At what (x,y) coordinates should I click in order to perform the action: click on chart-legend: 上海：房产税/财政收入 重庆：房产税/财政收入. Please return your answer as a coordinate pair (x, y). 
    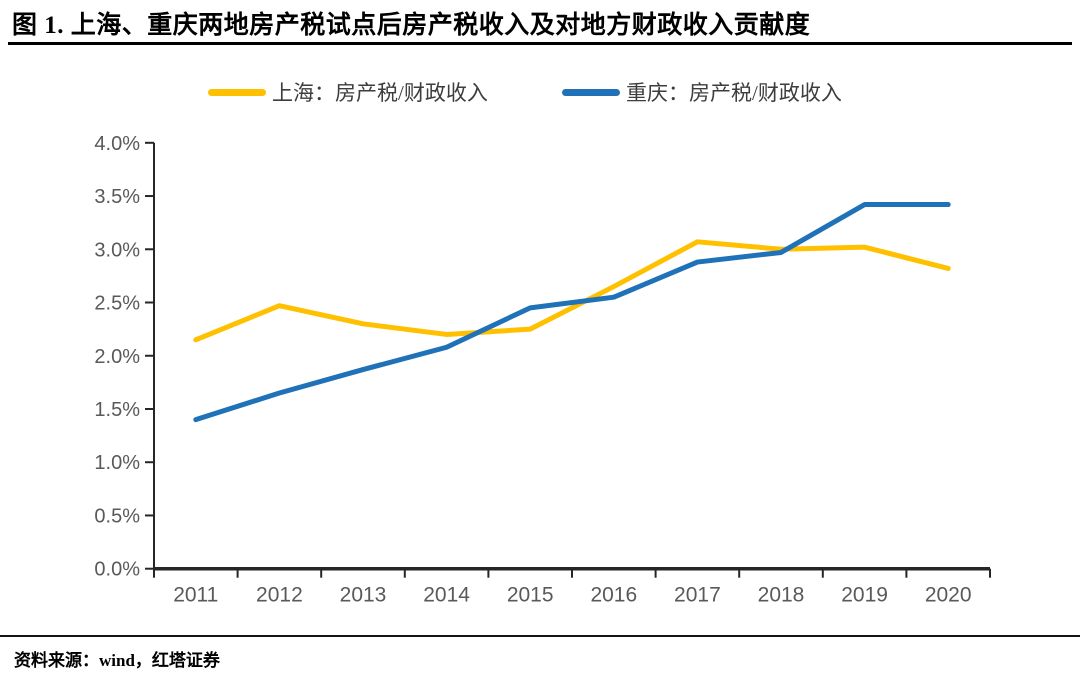
    Looking at the image, I should click on (540, 92).